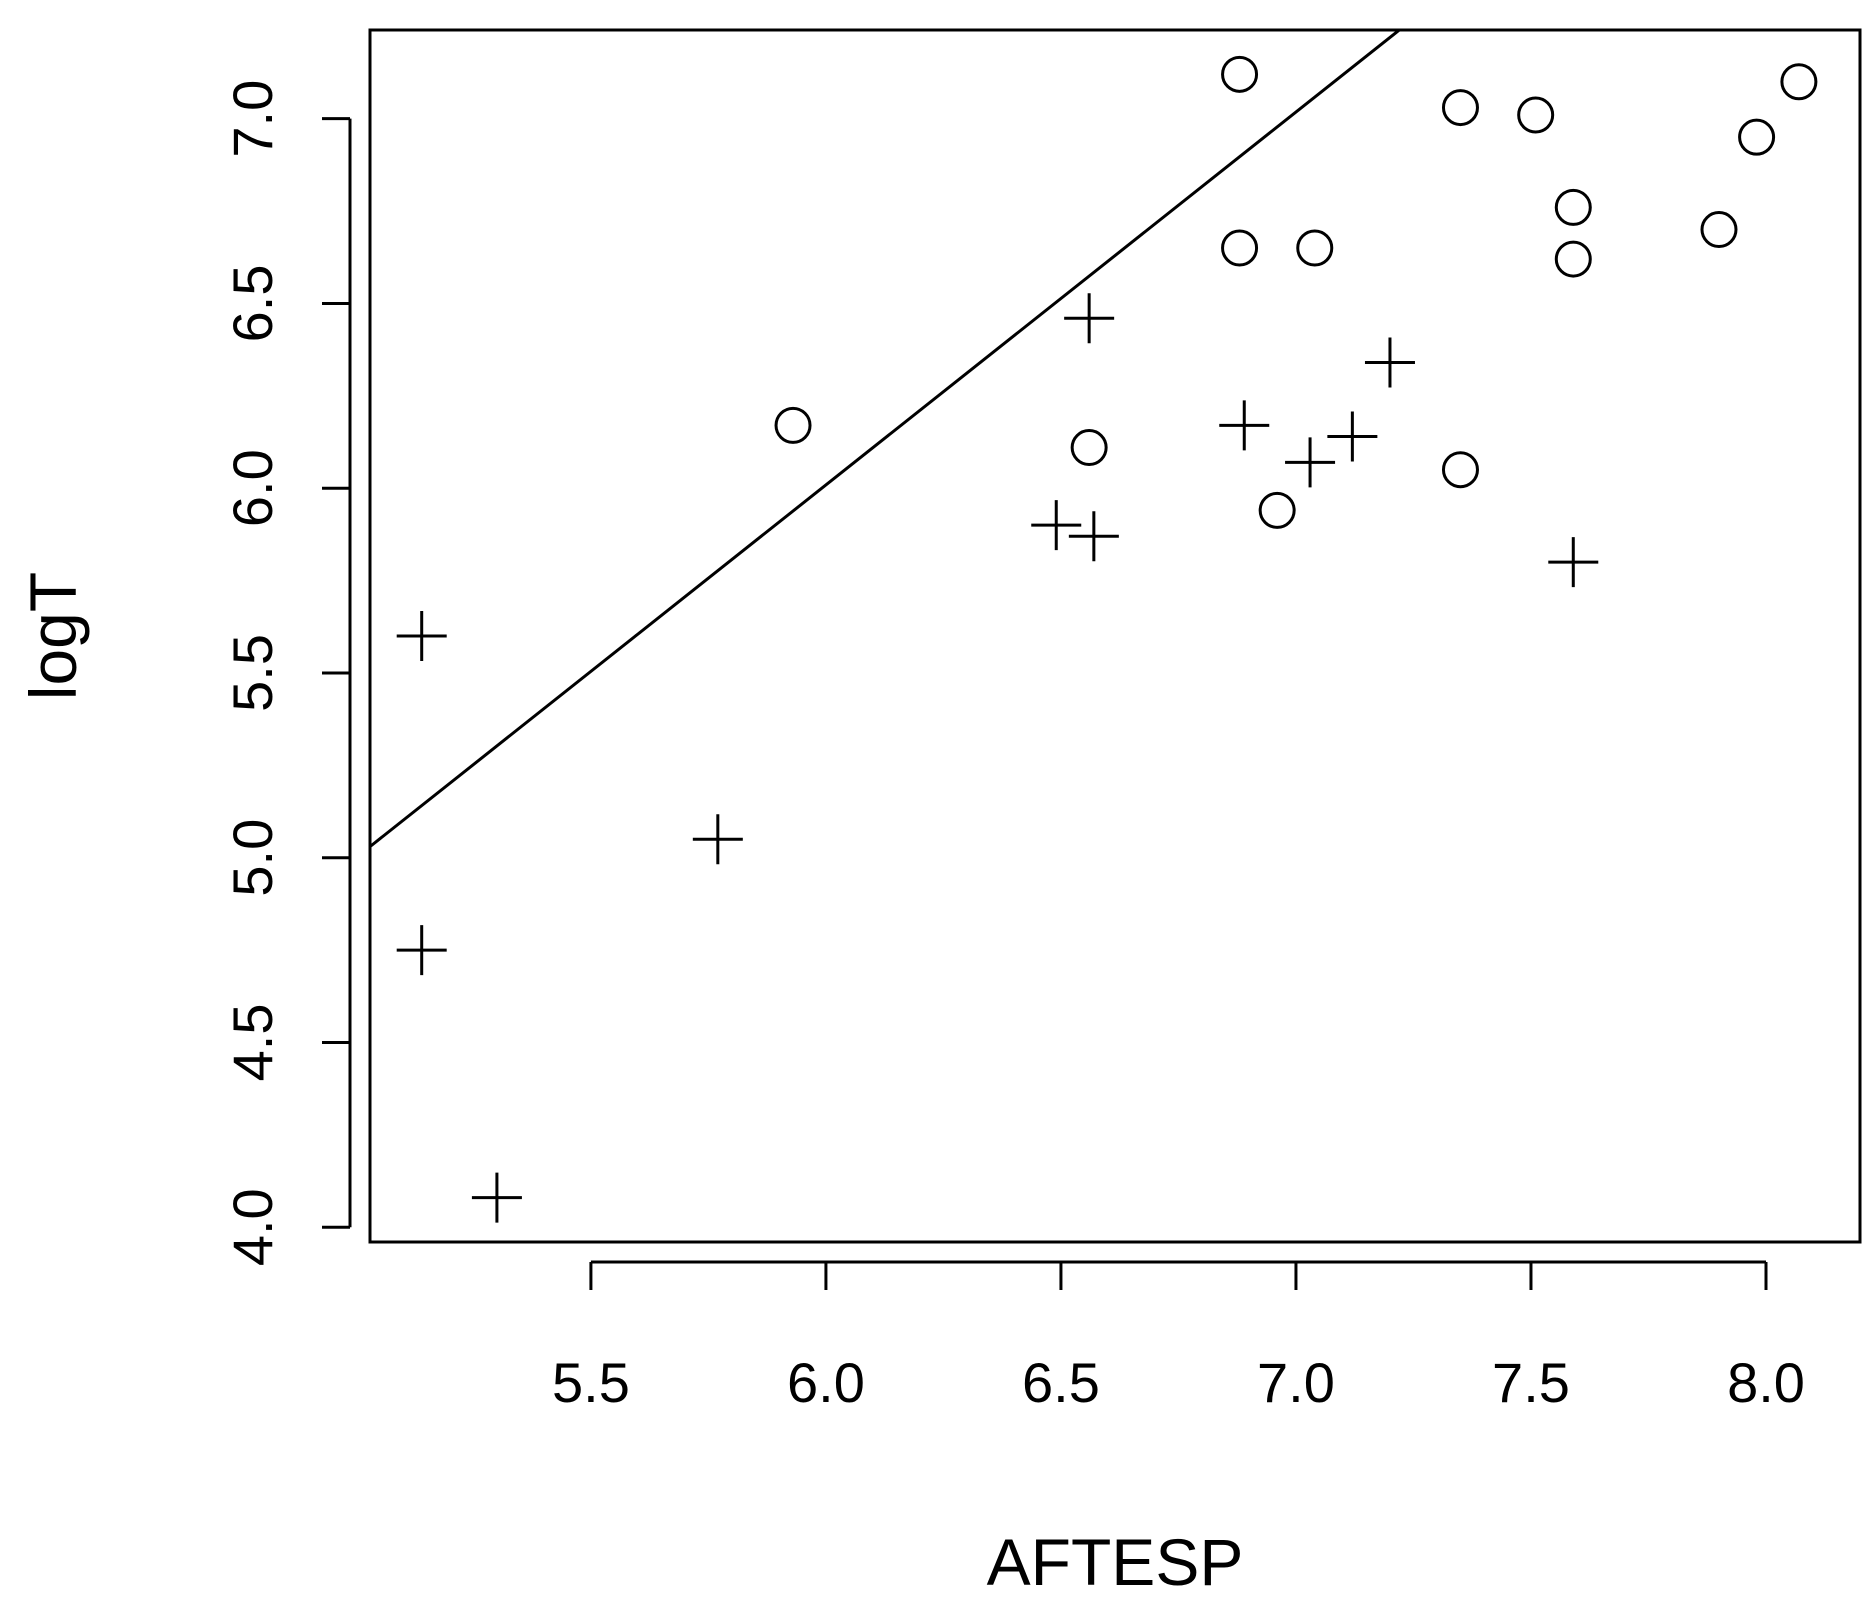  What do you see at coordinates (1178, 1337) in the screenshot?
I see `x-axis: 5.5 6.0 6.5 7.0 7.5 8.0` at bounding box center [1178, 1337].